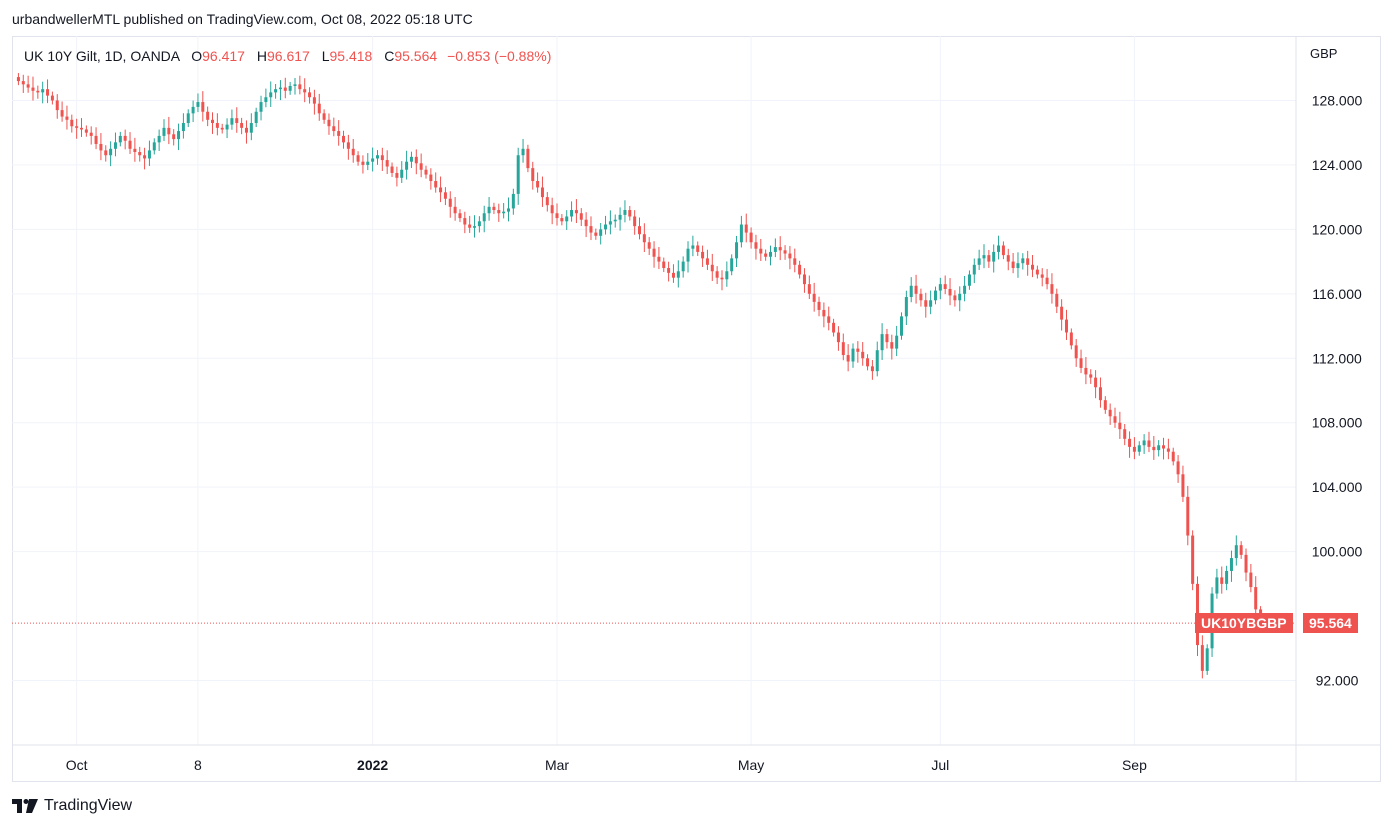  What do you see at coordinates (88, 805) in the screenshot?
I see `footer-brand-text: TradingView` at bounding box center [88, 805].